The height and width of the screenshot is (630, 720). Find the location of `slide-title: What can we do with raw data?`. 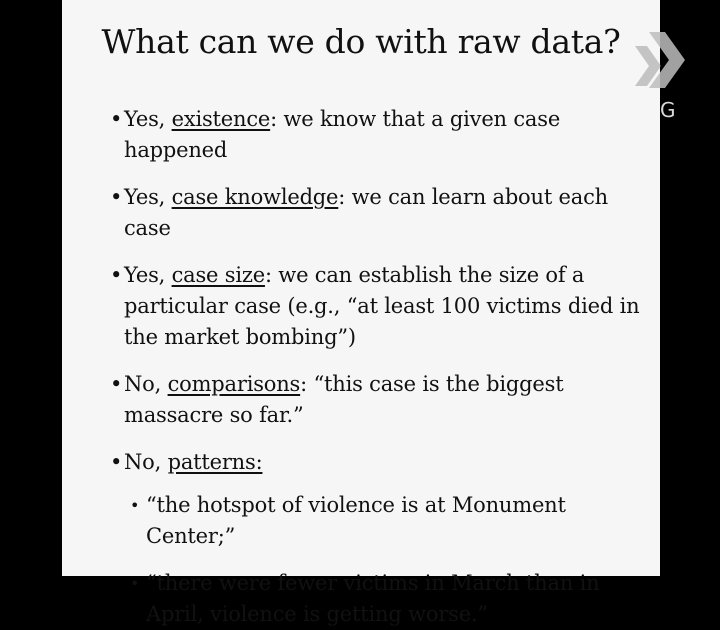

slide-title: What can we do with raw data? is located at coordinates (361, 41).